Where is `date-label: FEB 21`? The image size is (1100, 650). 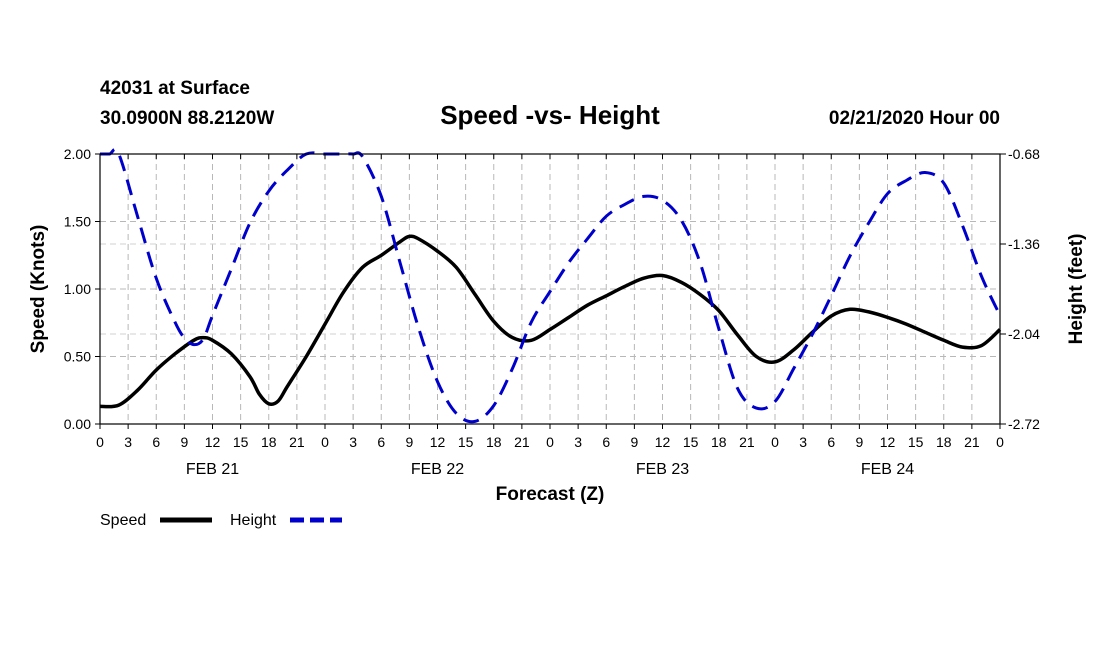
date-label: FEB 21 is located at coordinates (212, 469).